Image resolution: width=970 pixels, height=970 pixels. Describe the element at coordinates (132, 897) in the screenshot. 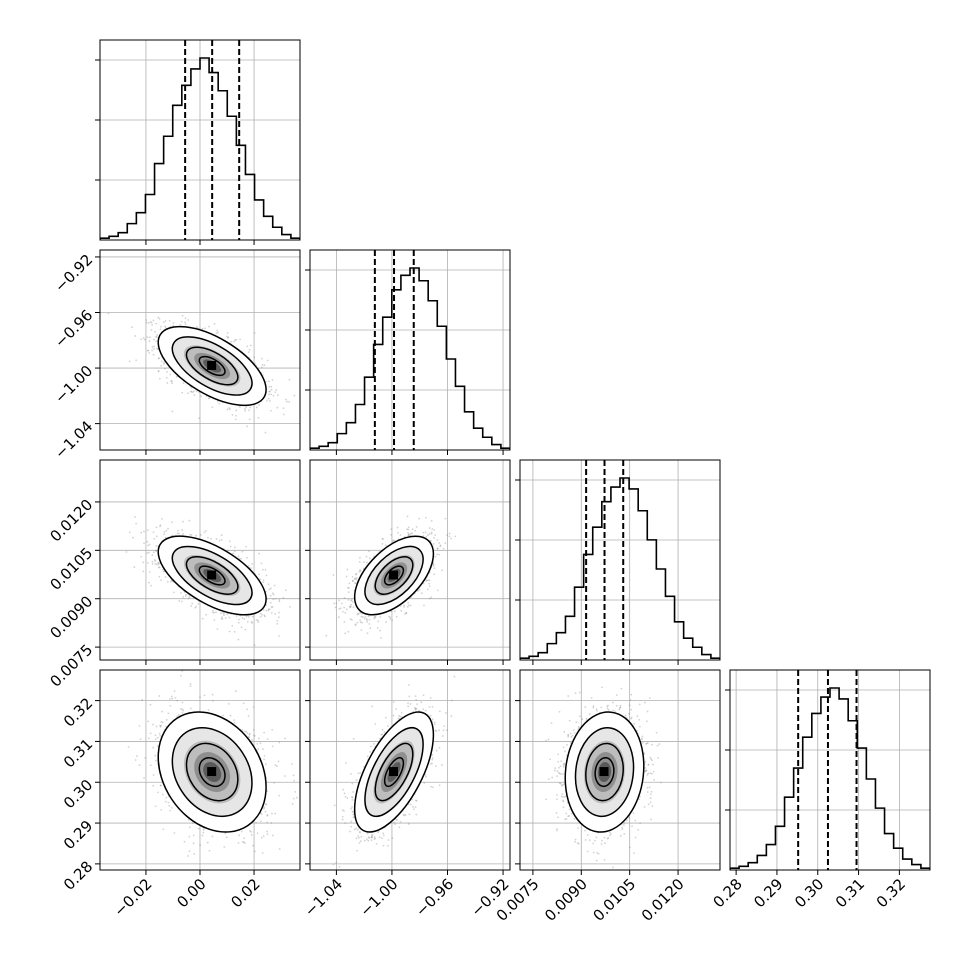

I see `x-tick-label: −0.02` at that location.